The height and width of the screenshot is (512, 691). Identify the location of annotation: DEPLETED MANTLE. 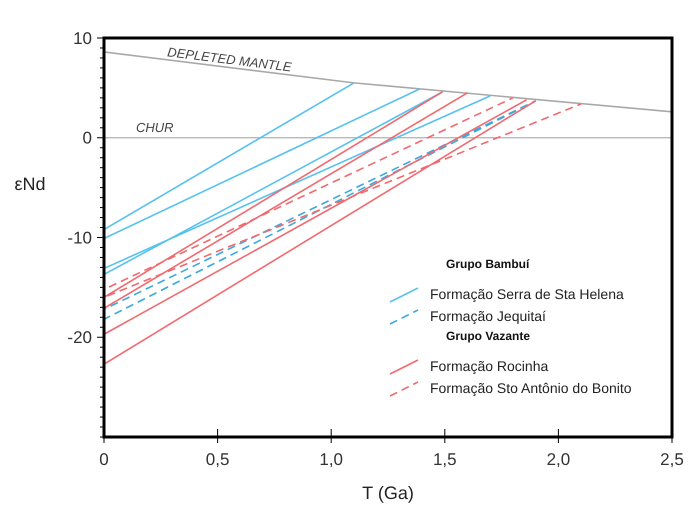
(229, 59).